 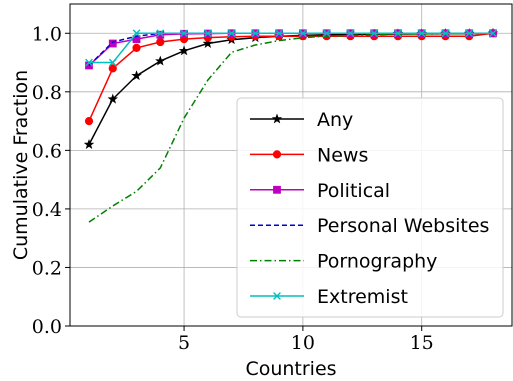 I want to click on series-extremist, so click(x=291, y=48).